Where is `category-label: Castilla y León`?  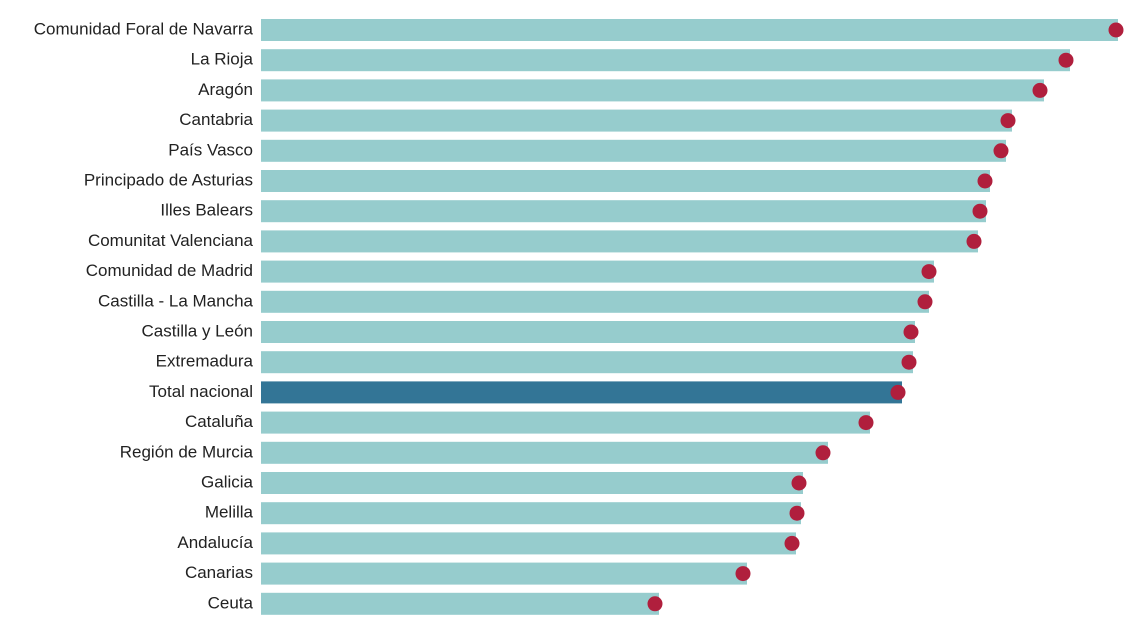 category-label: Castilla y León is located at coordinates (197, 330).